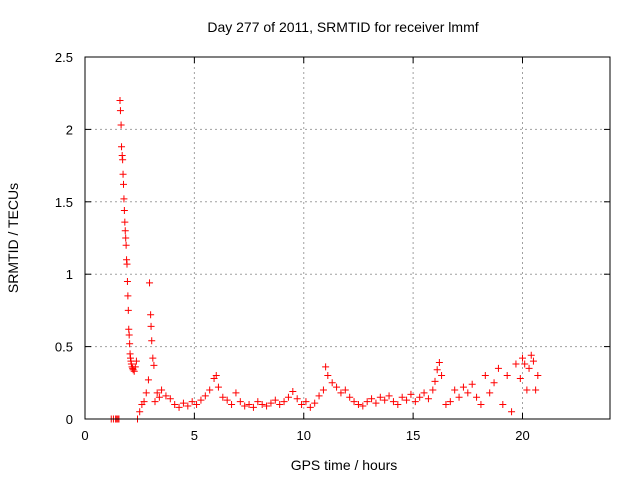 The image size is (640, 480). I want to click on x-tick-label: 10, so click(304, 435).